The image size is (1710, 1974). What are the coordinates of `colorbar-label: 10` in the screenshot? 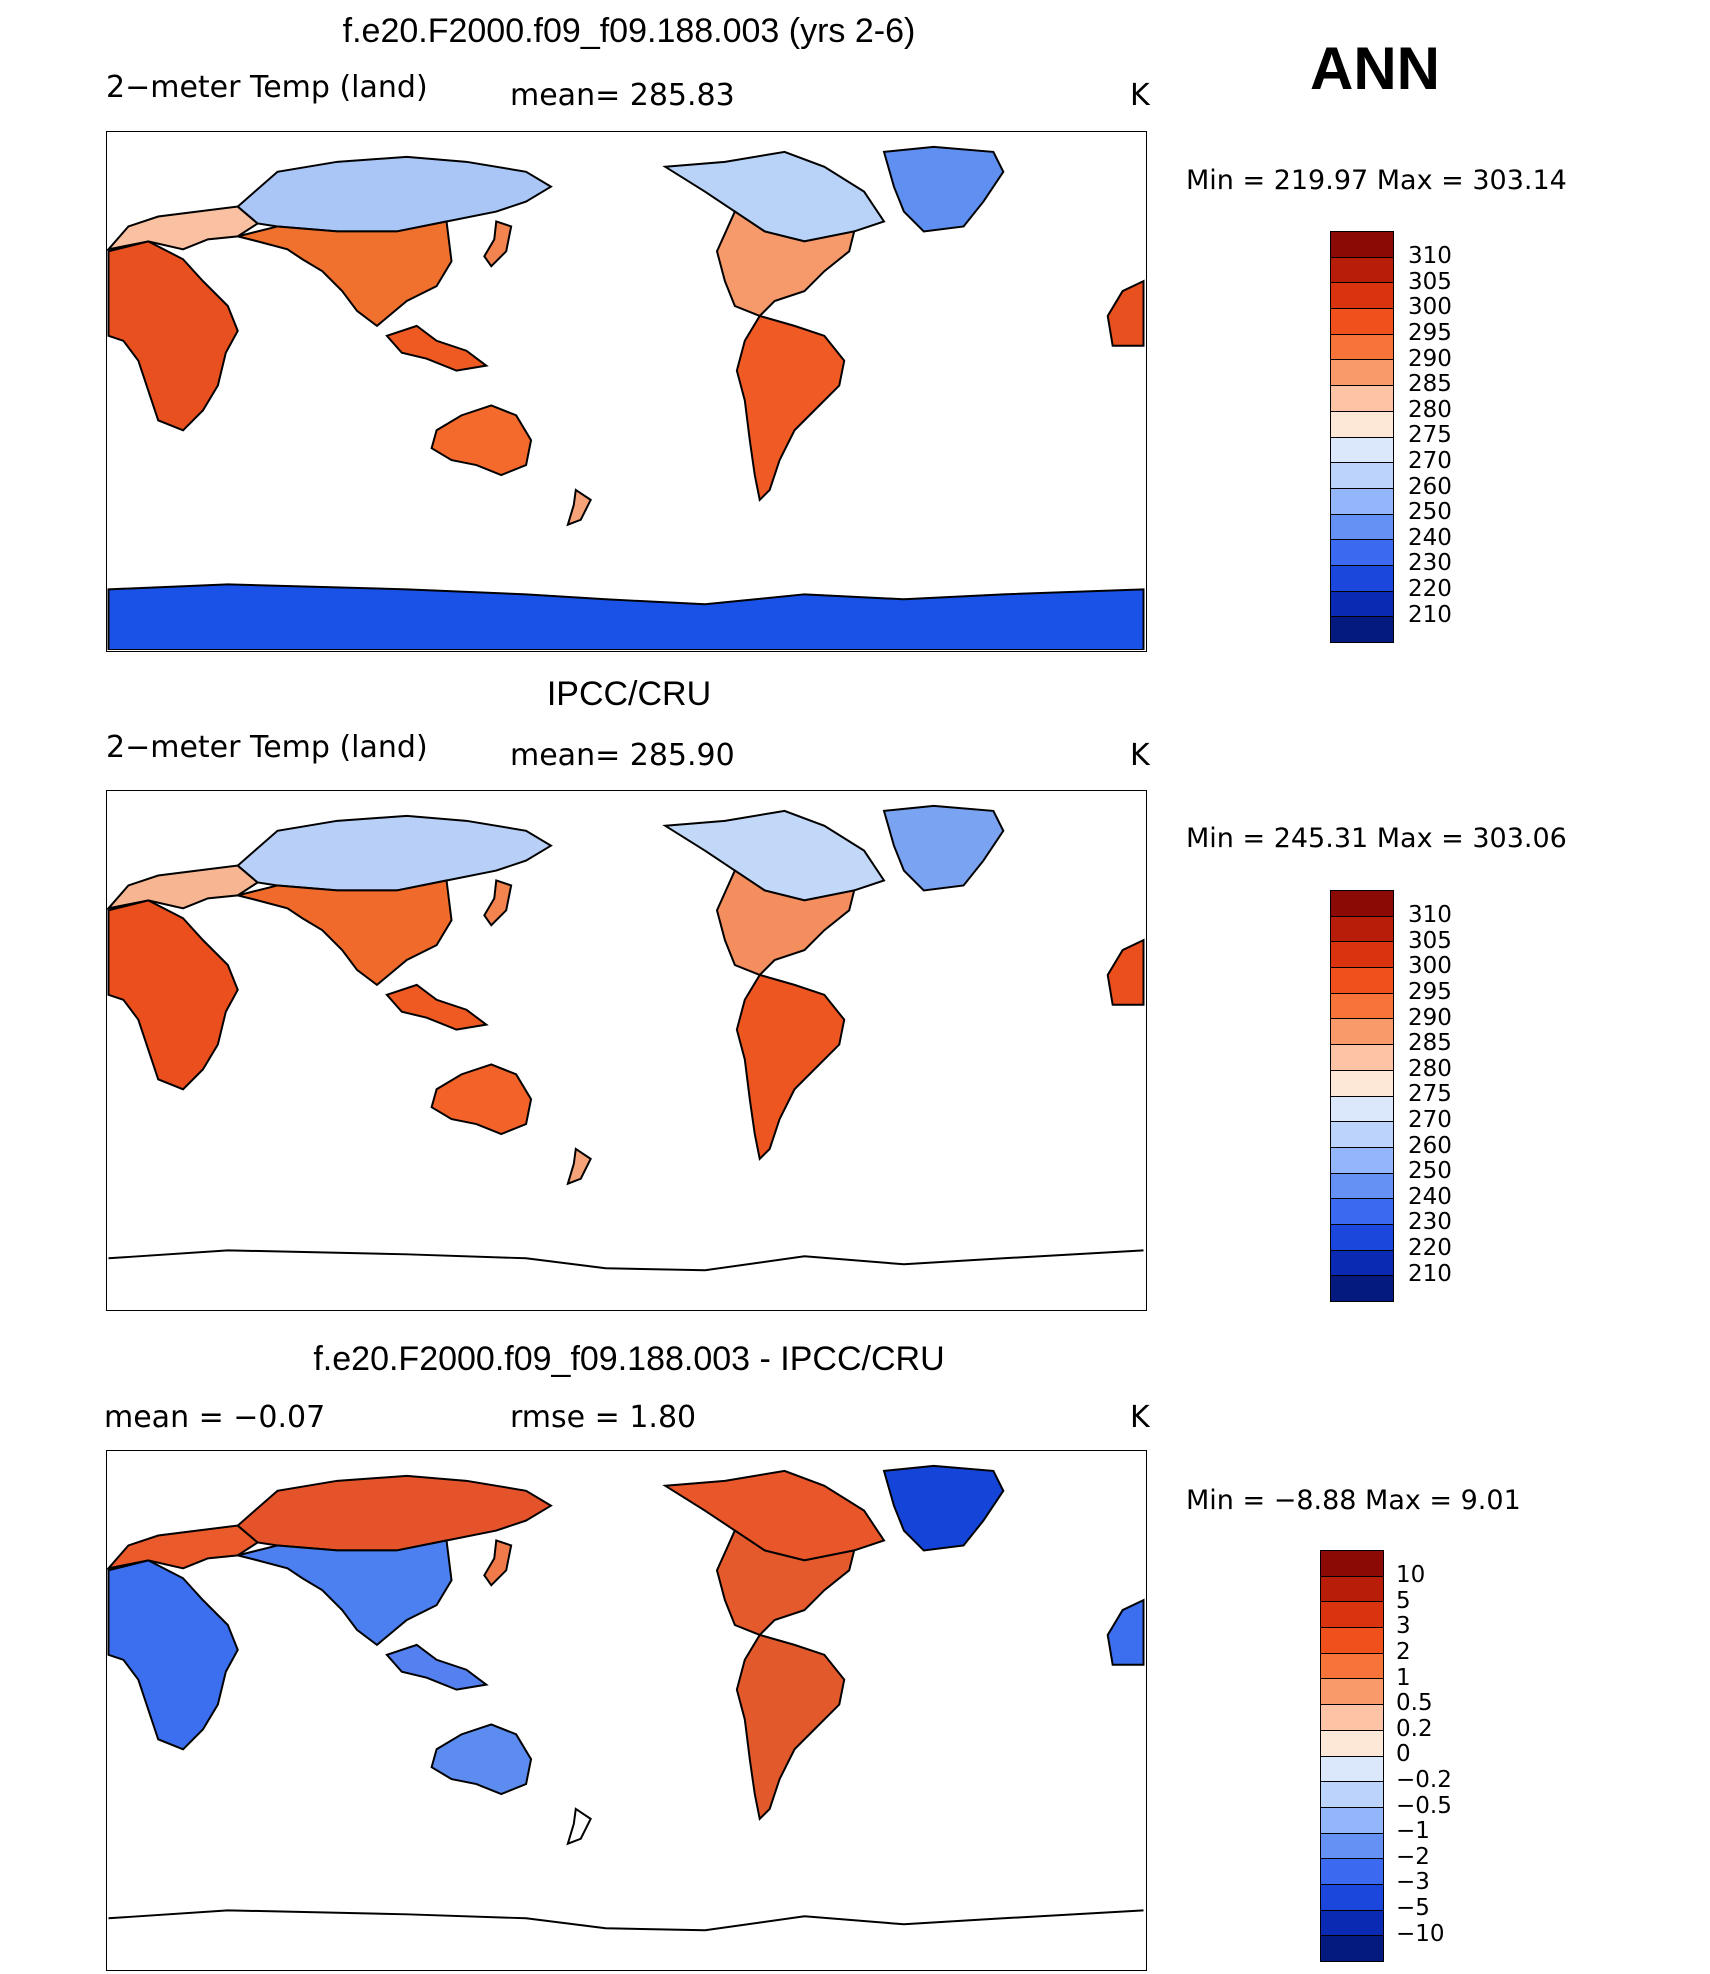 It's located at (1411, 1575).